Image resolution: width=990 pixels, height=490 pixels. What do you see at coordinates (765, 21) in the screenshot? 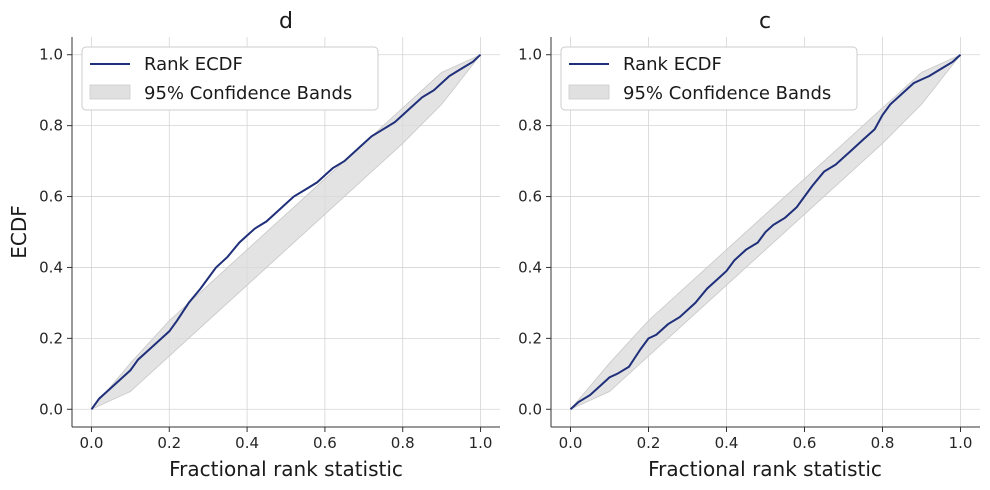
I see `panel-title: c` at bounding box center [765, 21].